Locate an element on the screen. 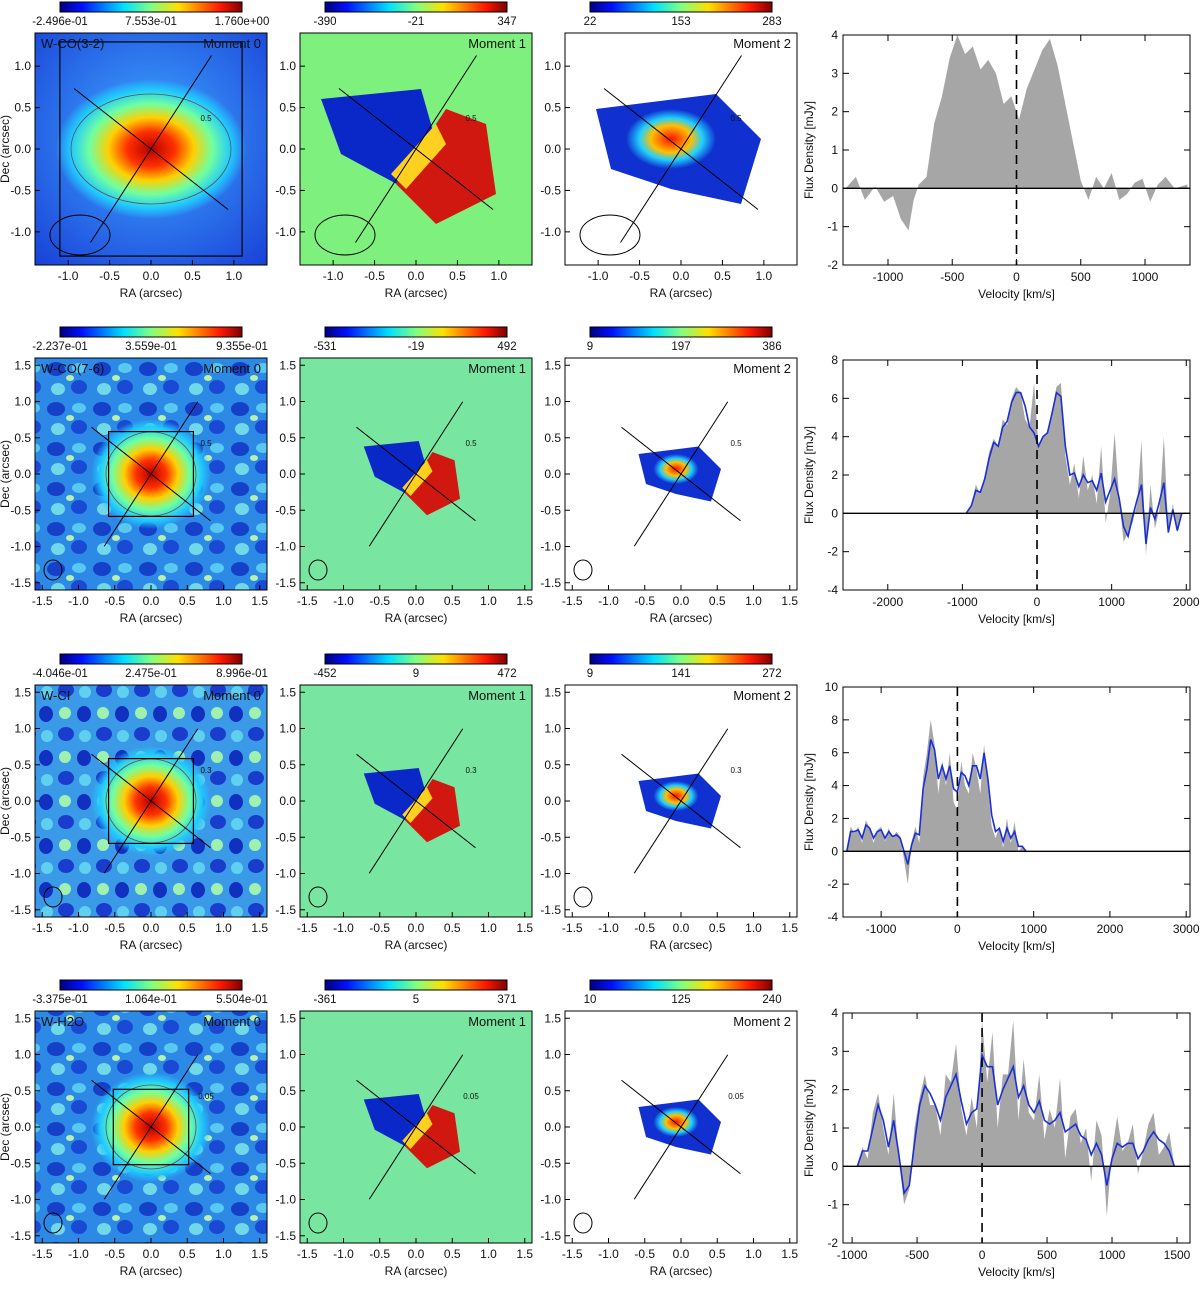  colorbar-min-label: -4.046e-01 is located at coordinates (60, 674).